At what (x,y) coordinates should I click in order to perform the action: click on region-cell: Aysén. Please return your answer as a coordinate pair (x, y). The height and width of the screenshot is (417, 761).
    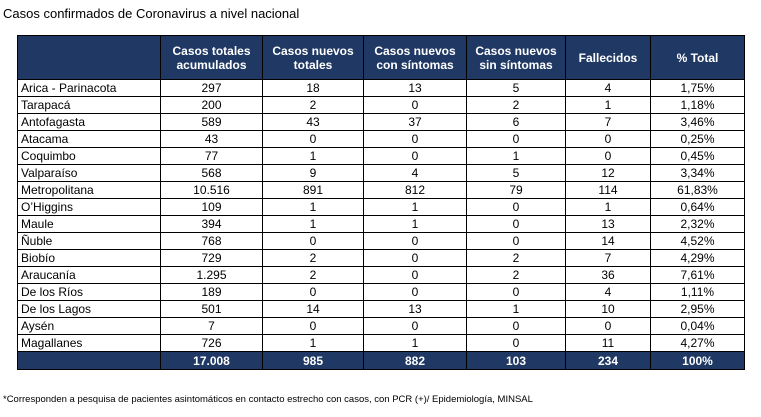
    Looking at the image, I should click on (89, 326).